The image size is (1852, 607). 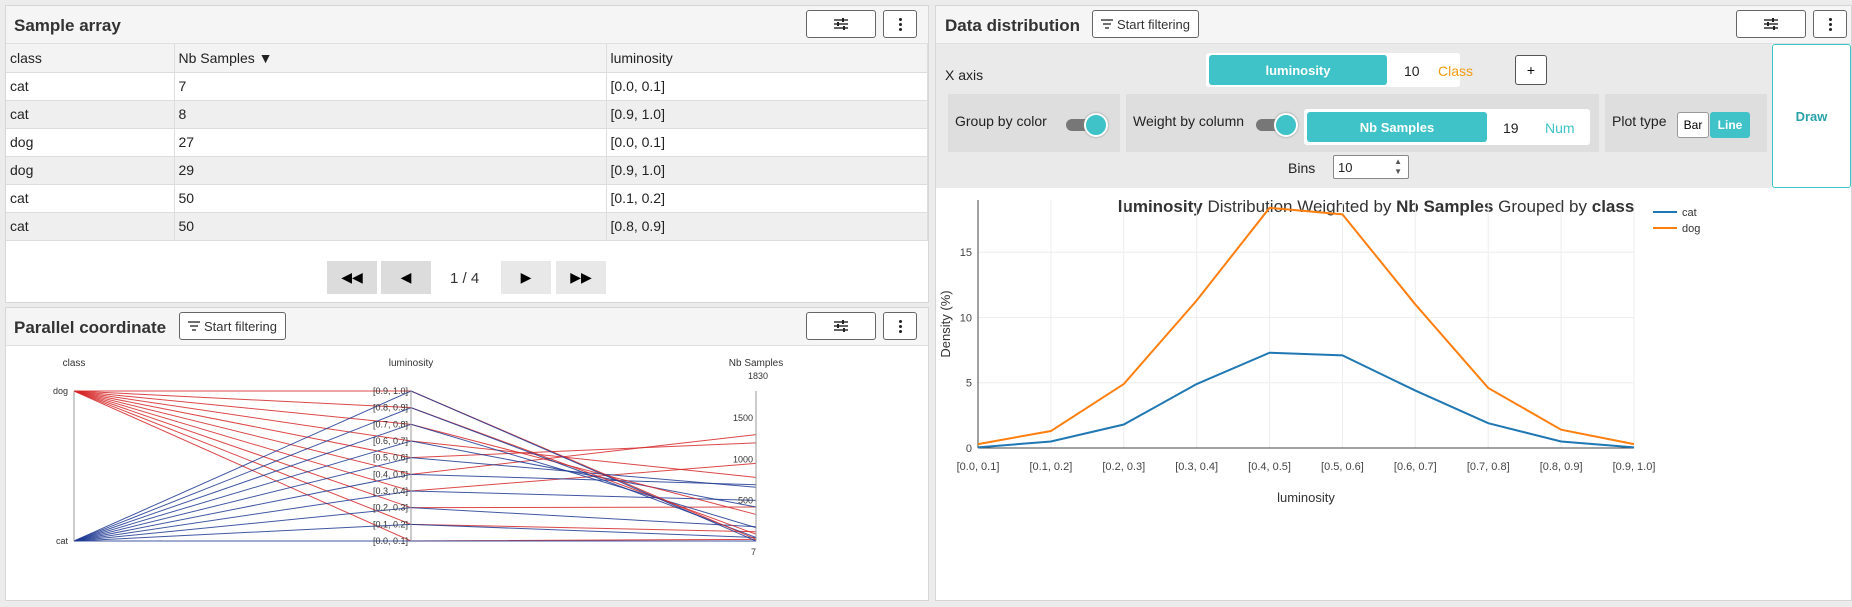 I want to click on filter-icon, so click(x=194, y=326).